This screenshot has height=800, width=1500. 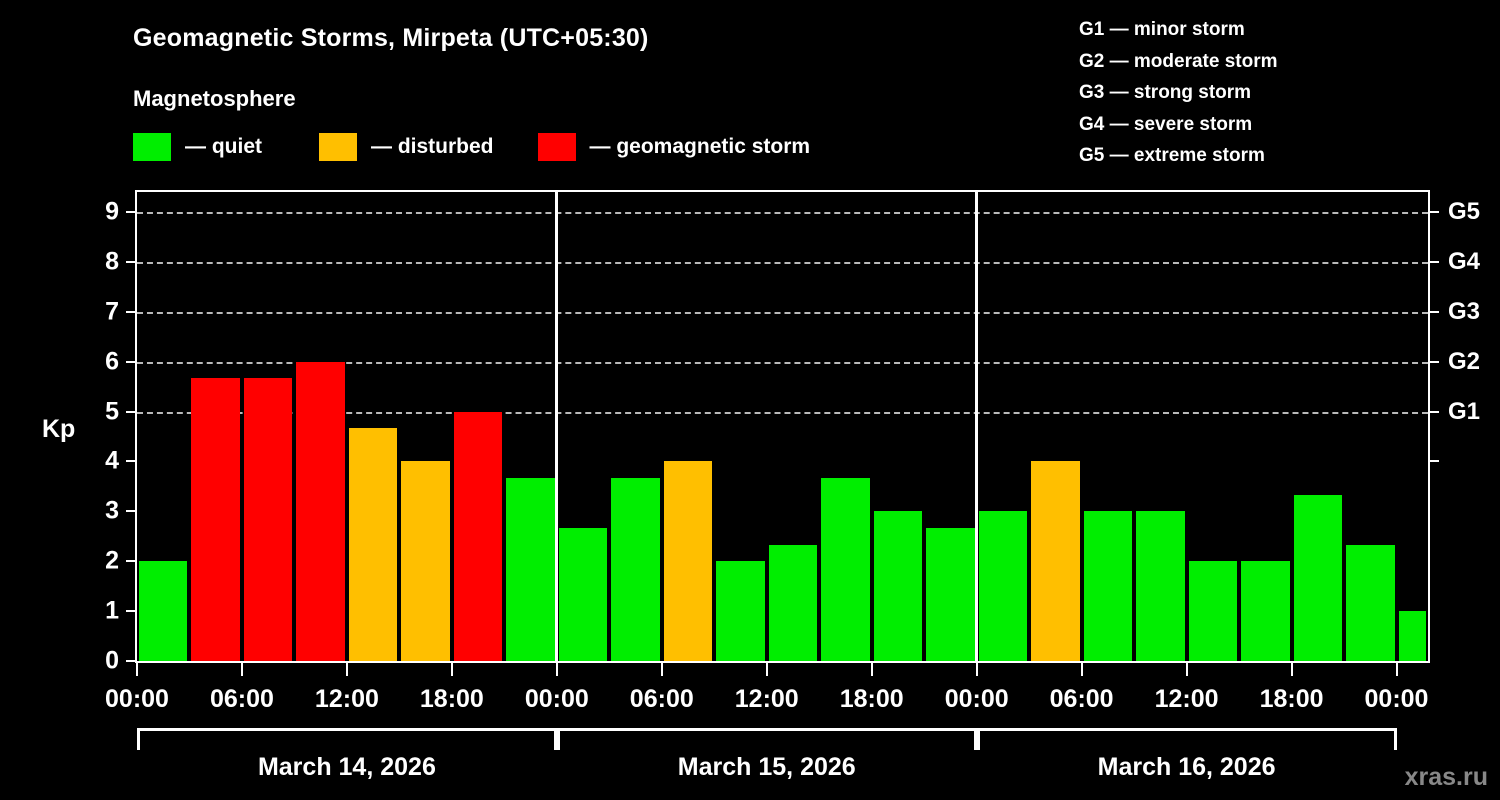 What do you see at coordinates (1464, 311) in the screenshot?
I see `g-tick-label-g3: G3` at bounding box center [1464, 311].